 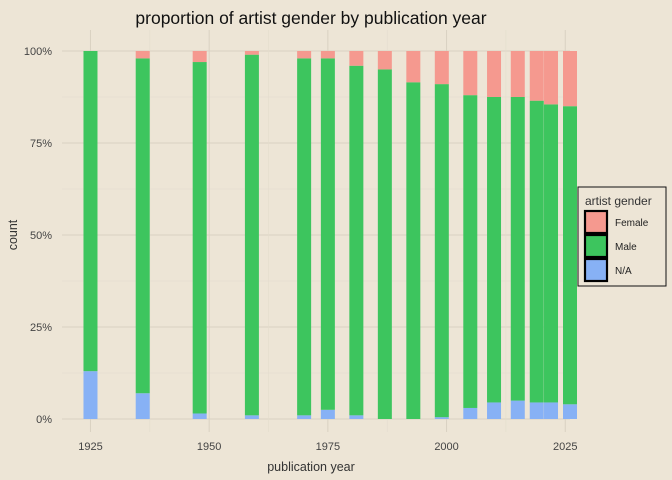 What do you see at coordinates (13, 234) in the screenshot?
I see `y-axis-label: count` at bounding box center [13, 234].